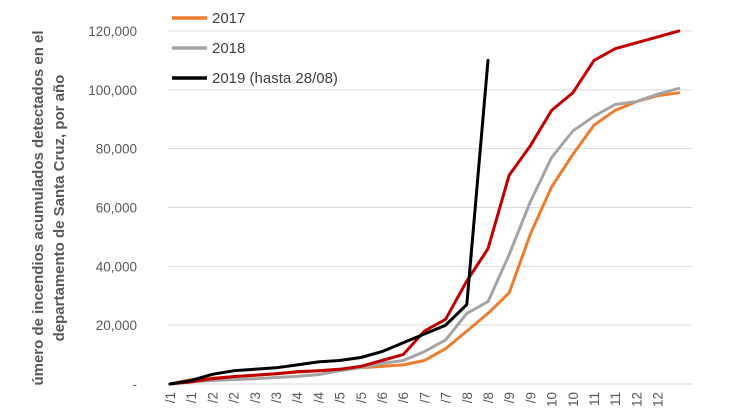 Image resolution: width=750 pixels, height=410 pixels. What do you see at coordinates (116, 325) in the screenshot?
I see `y-tick-label: 20,000` at bounding box center [116, 325].